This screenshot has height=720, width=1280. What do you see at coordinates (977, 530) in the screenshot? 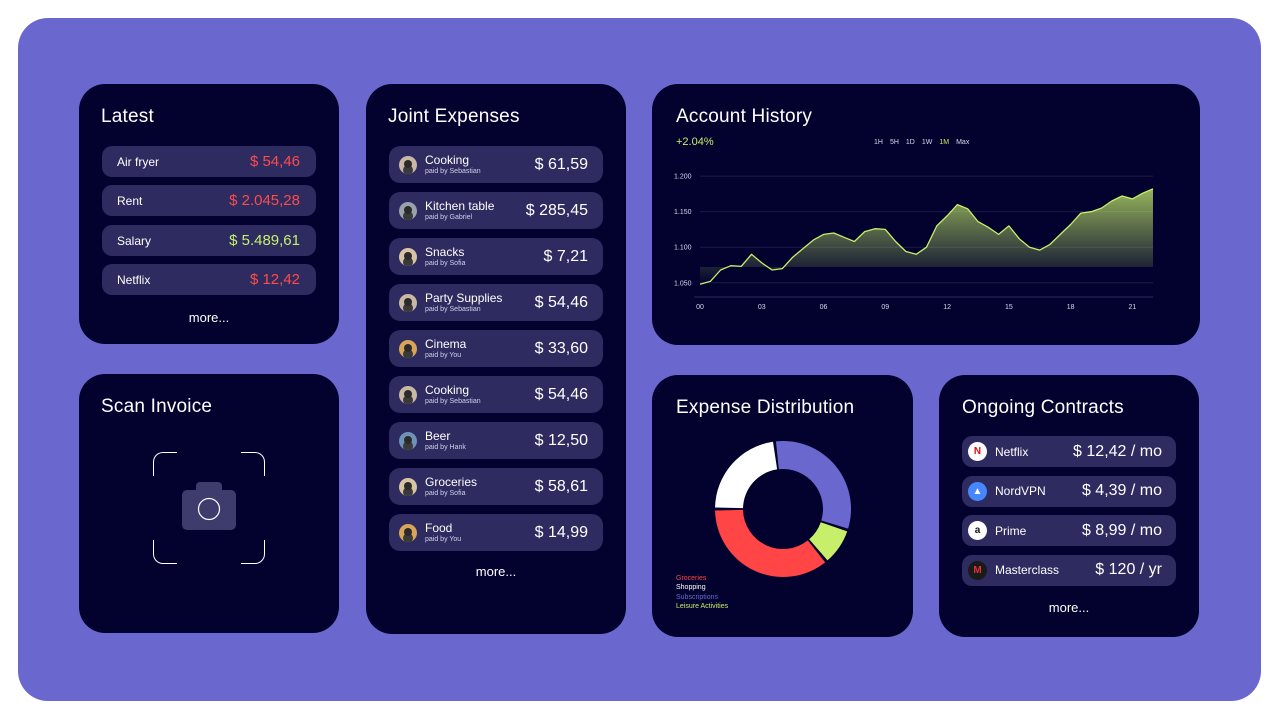
I see `amazon-icon: a` at bounding box center [977, 530].